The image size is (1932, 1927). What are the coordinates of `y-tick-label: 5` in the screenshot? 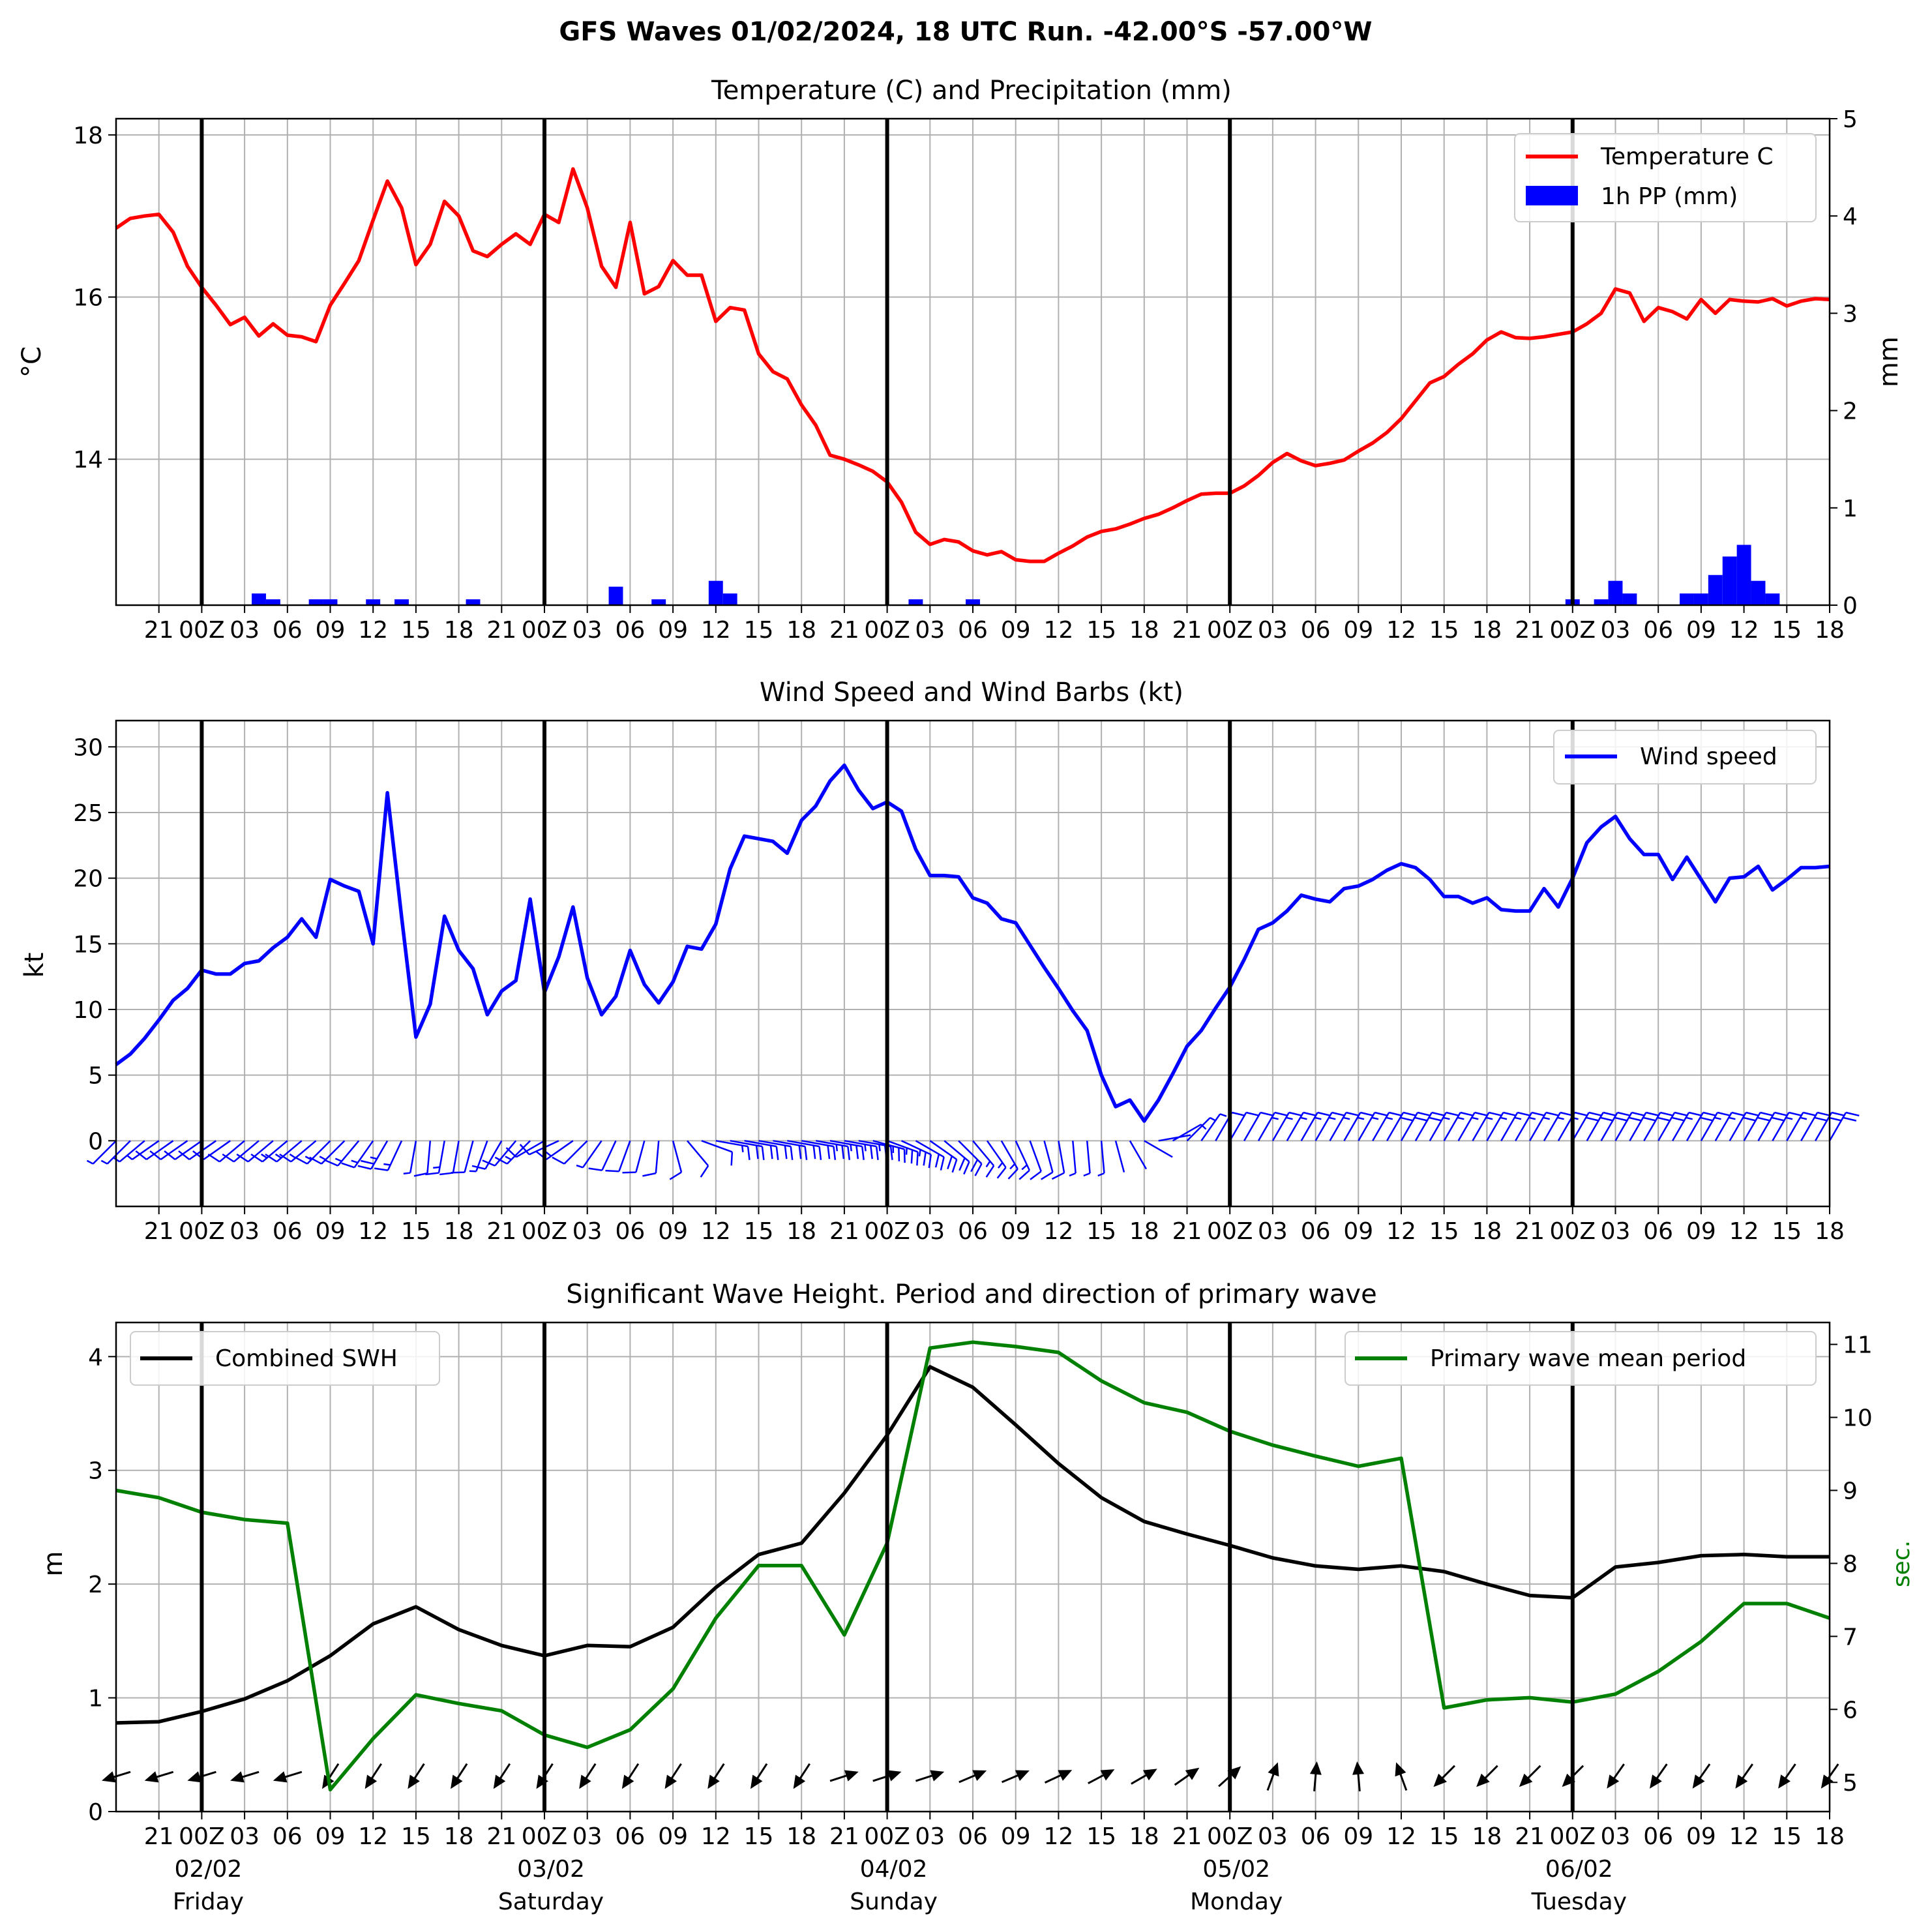 It's located at (95, 1076).